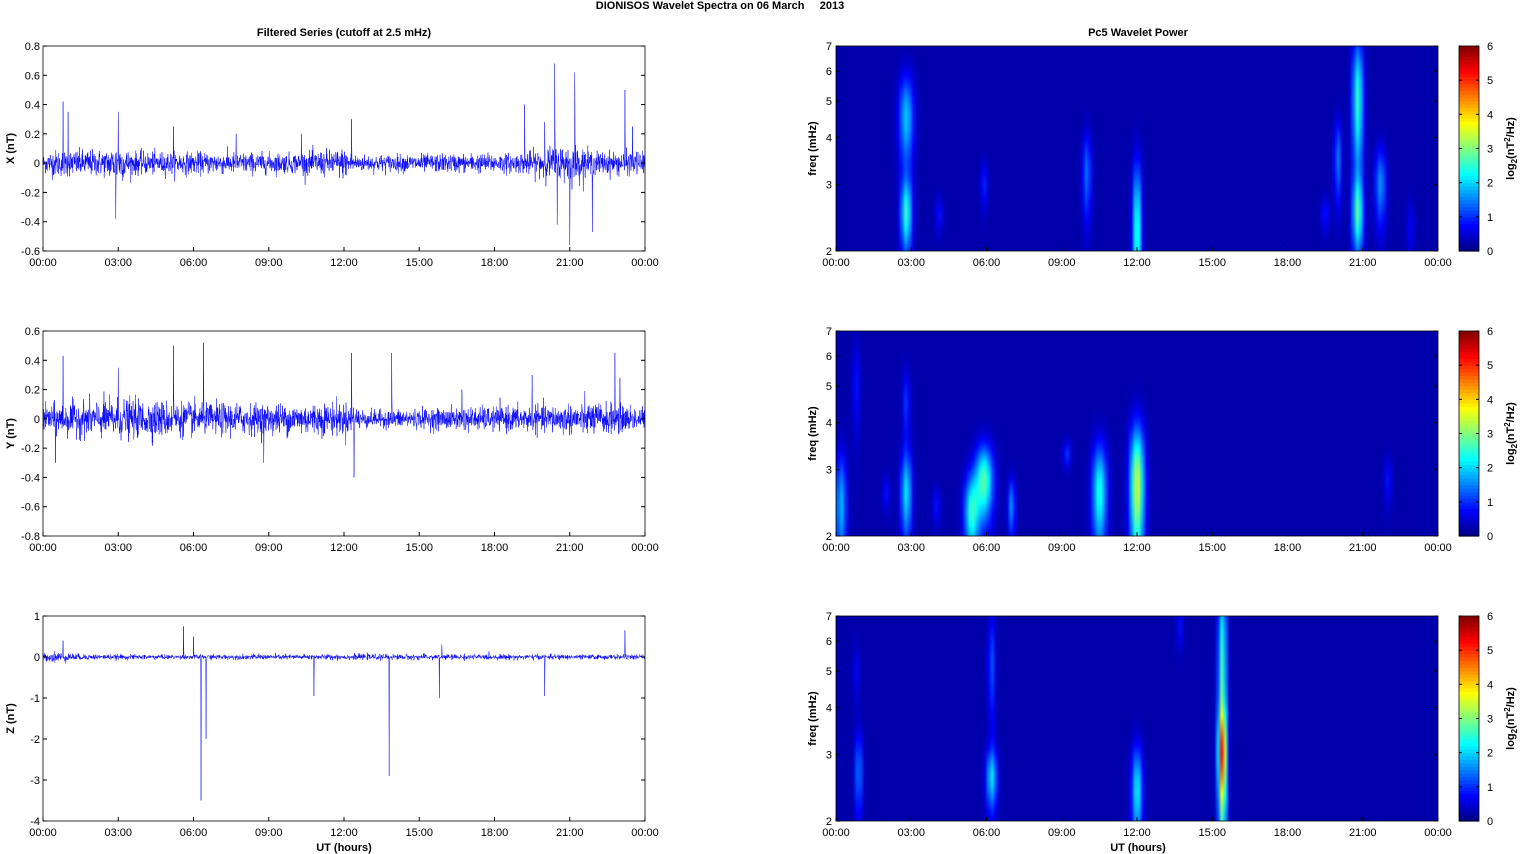  Describe the element at coordinates (987, 263) in the screenshot. I see `panel-x-wavelet-xtick-label: 06:00` at that location.